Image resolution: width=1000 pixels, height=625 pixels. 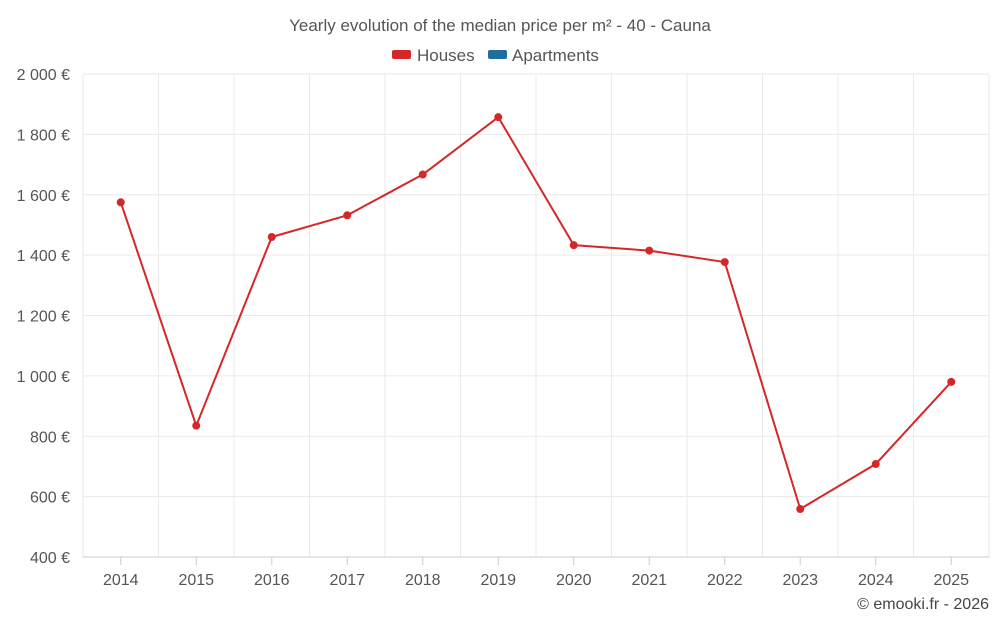 What do you see at coordinates (120, 202) in the screenshot?
I see `data-point-houses-2014` at bounding box center [120, 202].